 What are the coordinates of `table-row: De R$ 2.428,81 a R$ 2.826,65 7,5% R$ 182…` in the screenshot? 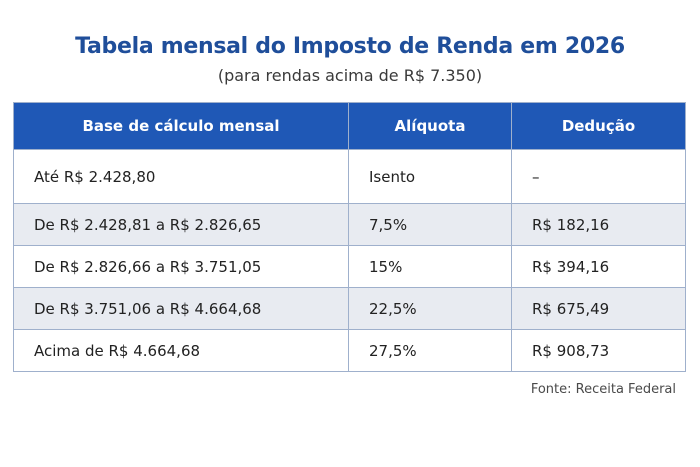 It's located at (349, 224).